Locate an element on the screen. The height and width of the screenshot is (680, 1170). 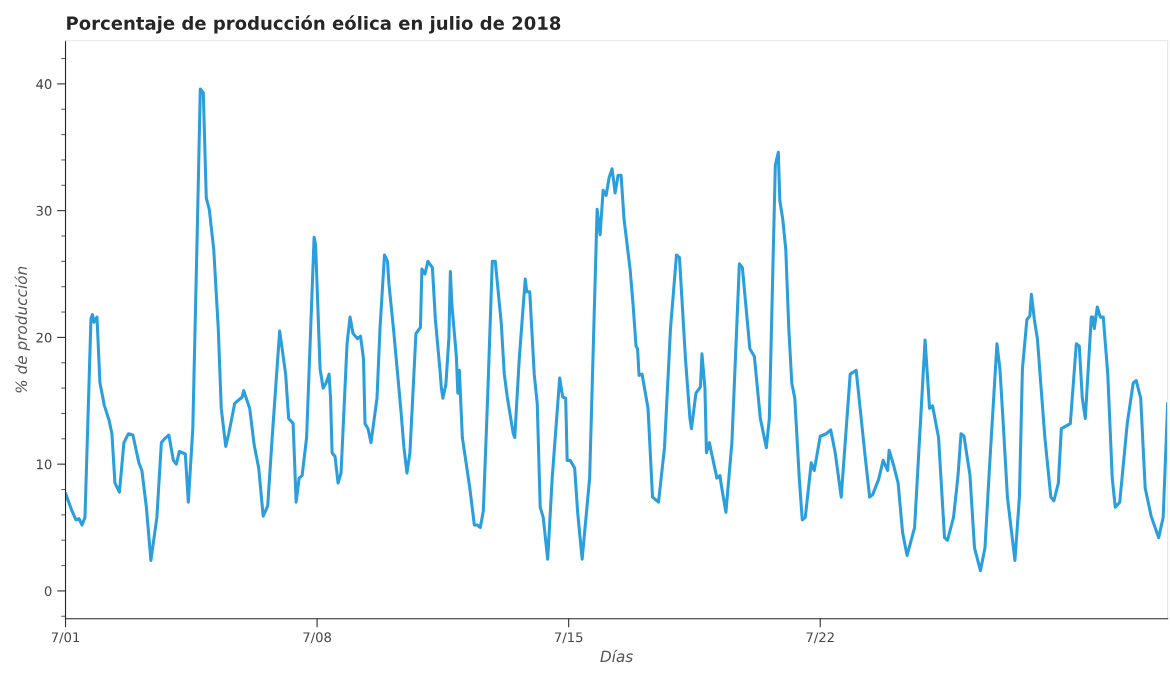
x-tick-label: 7/01 is located at coordinates (65, 638).